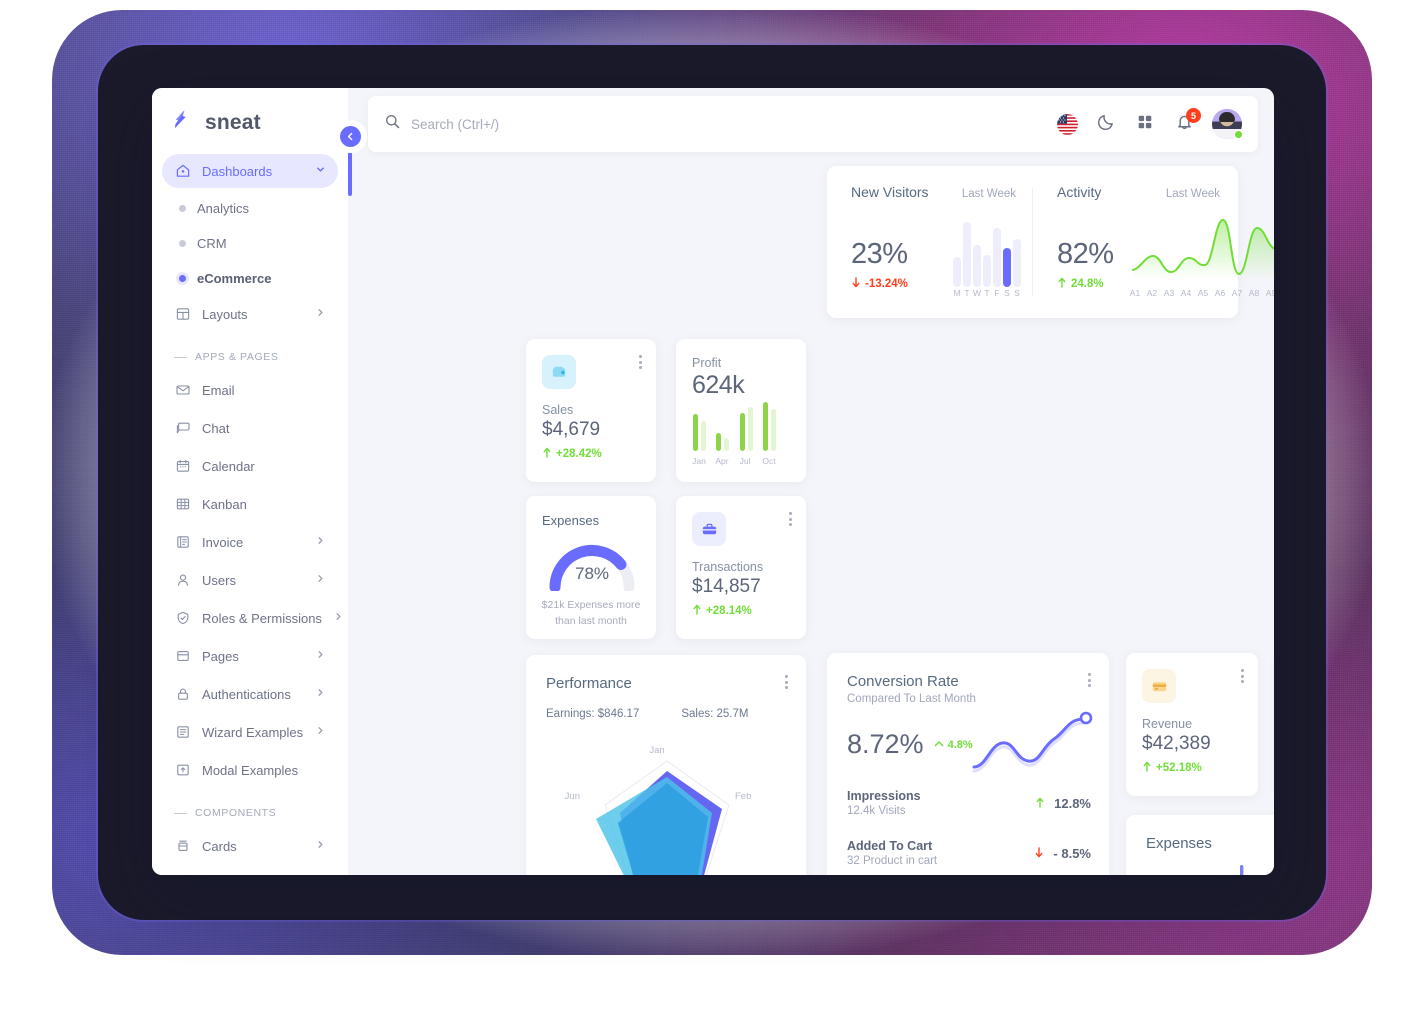 This screenshot has height=1018, width=1425. Describe the element at coordinates (879, 254) in the screenshot. I see `new-visitors-value: 23%` at that location.